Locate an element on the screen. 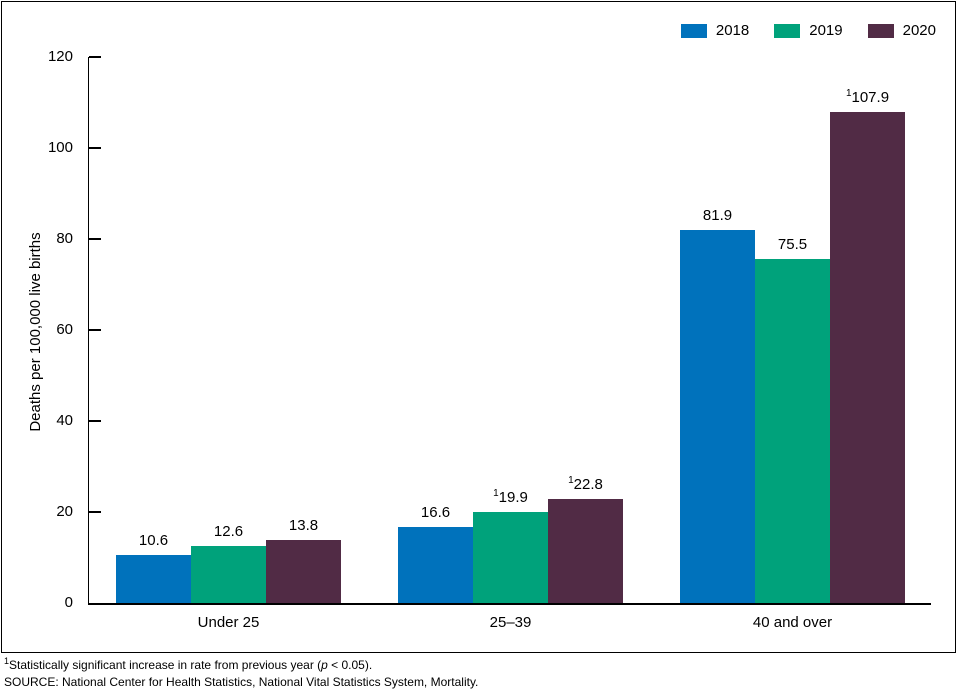  y-tick-label: 100 is located at coordinates (60, 147).